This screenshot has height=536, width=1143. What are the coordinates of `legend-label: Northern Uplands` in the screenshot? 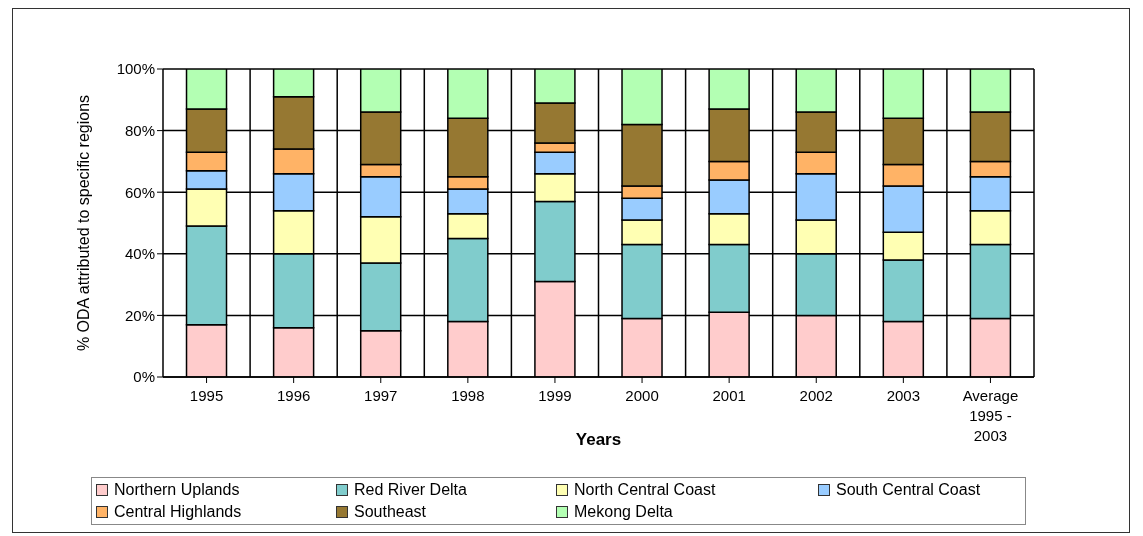 It's located at (177, 490).